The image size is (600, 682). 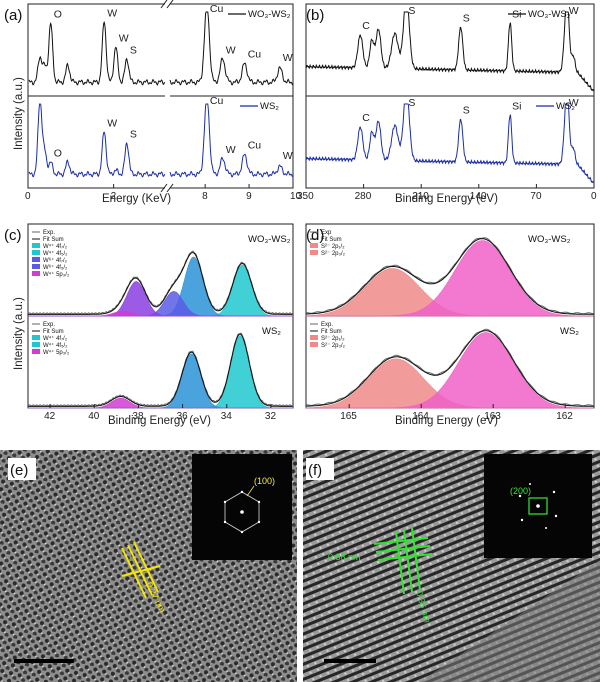 I want to click on panel-a-bottom-frame, so click(x=160, y=142).